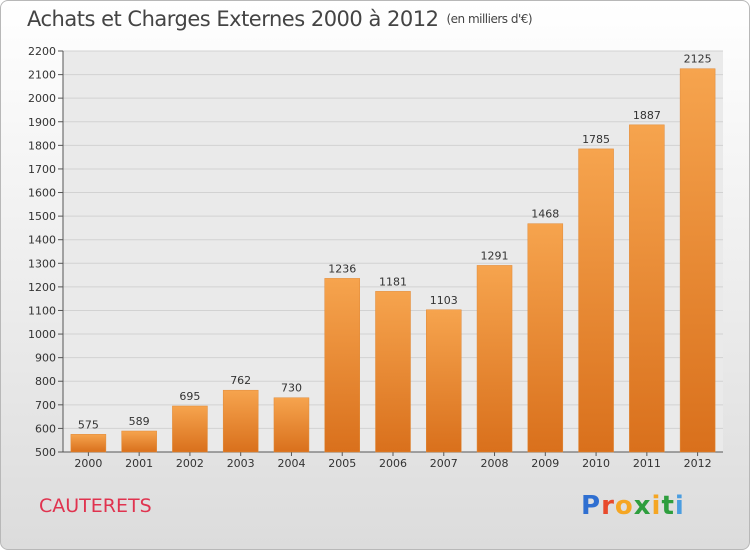  I want to click on y-tick-label: 2100, so click(42, 75).